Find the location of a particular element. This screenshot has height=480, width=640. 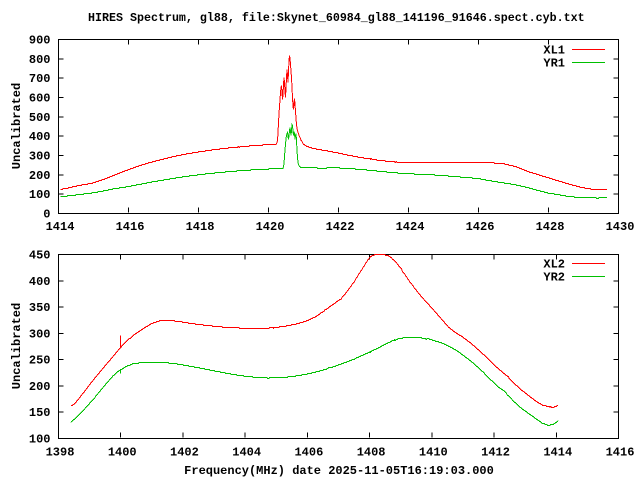

svg-text: 1424 is located at coordinates (410, 227).